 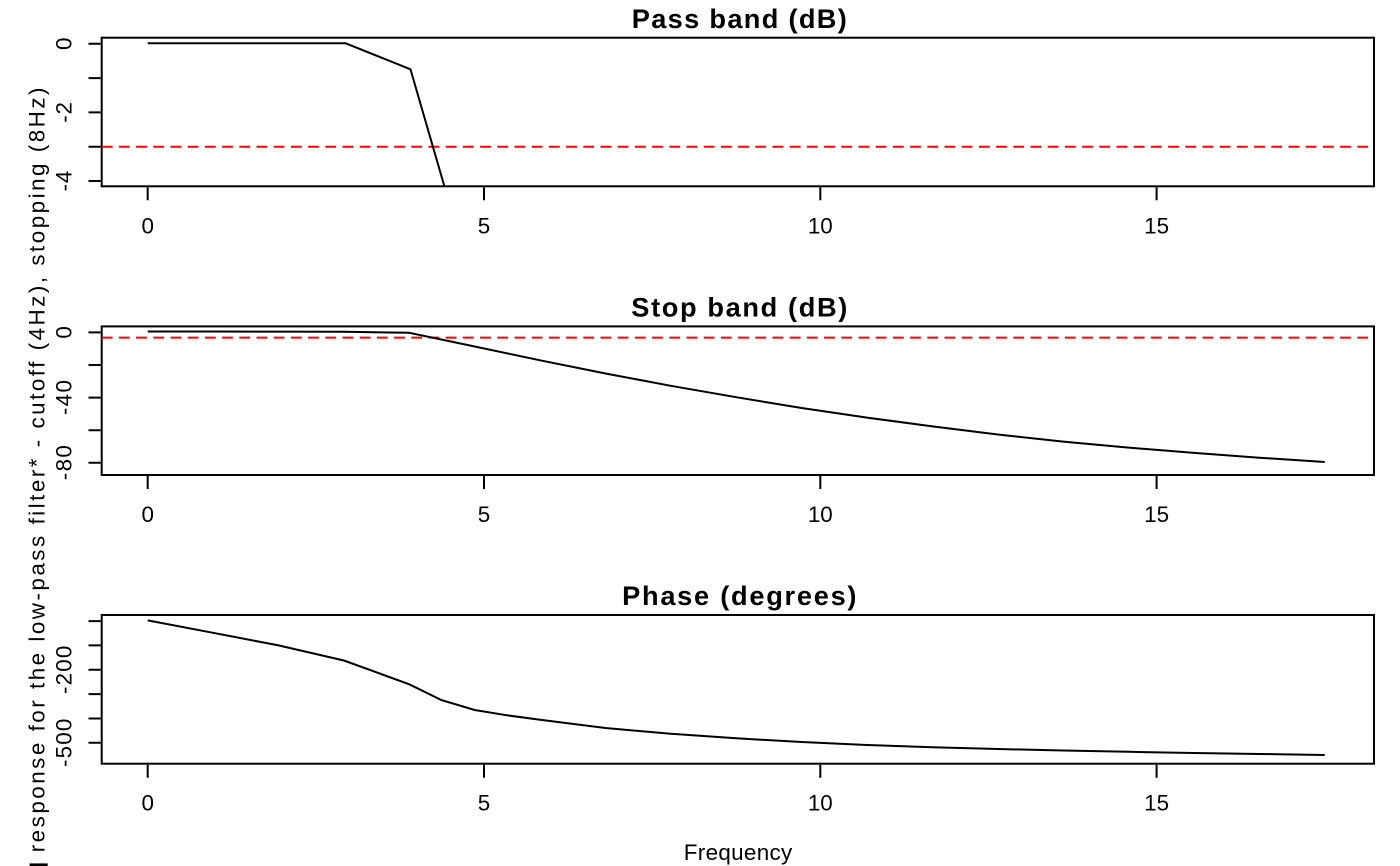 What do you see at coordinates (64, 397) in the screenshot?
I see `svg-text: -40` at bounding box center [64, 397].